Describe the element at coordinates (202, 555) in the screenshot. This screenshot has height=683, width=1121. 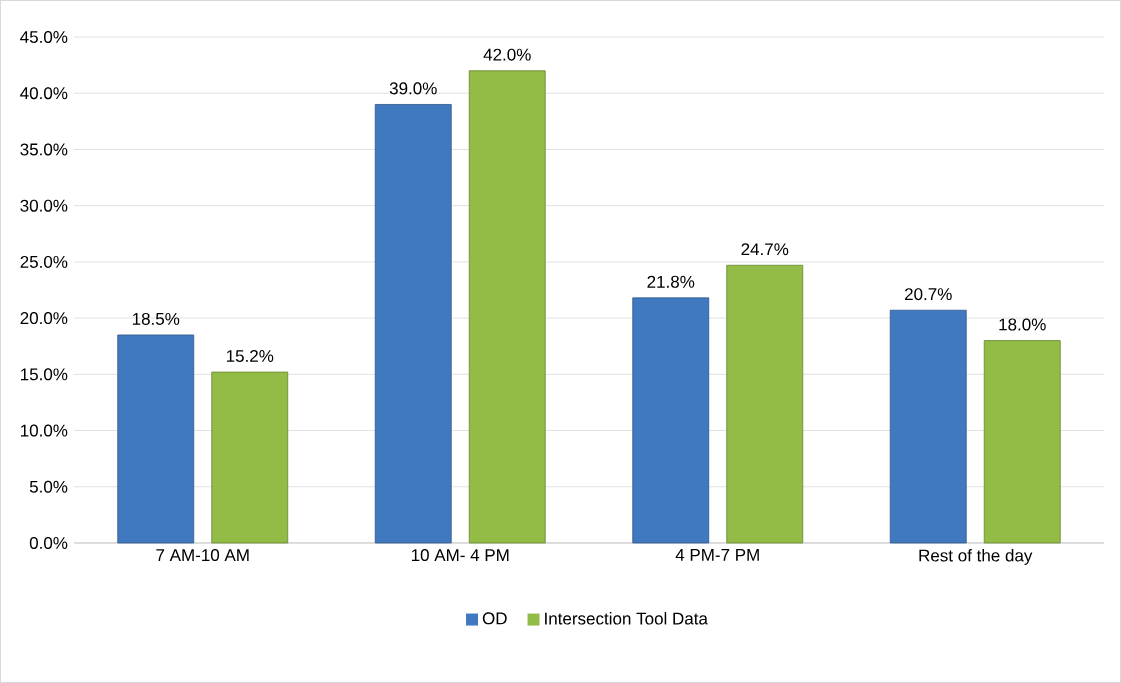
I see `x-tick-label: 7 AM-10 AM` at that location.